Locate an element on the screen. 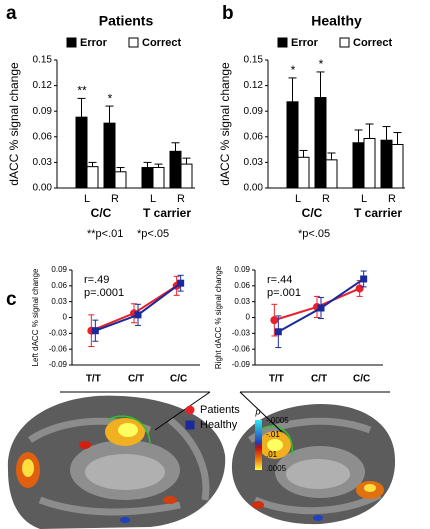 This screenshot has height=529, width=430. x-tick-label: T/T is located at coordinates (93, 379).